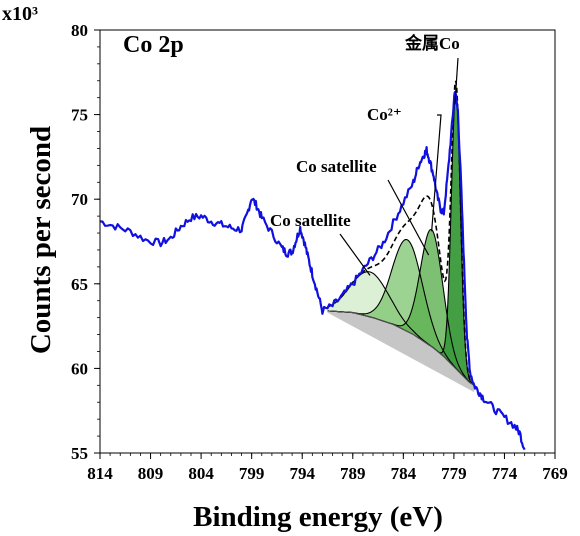 This screenshot has height=536, width=580. Describe the element at coordinates (505, 473) in the screenshot. I see `x-tick-label: 774` at that location.